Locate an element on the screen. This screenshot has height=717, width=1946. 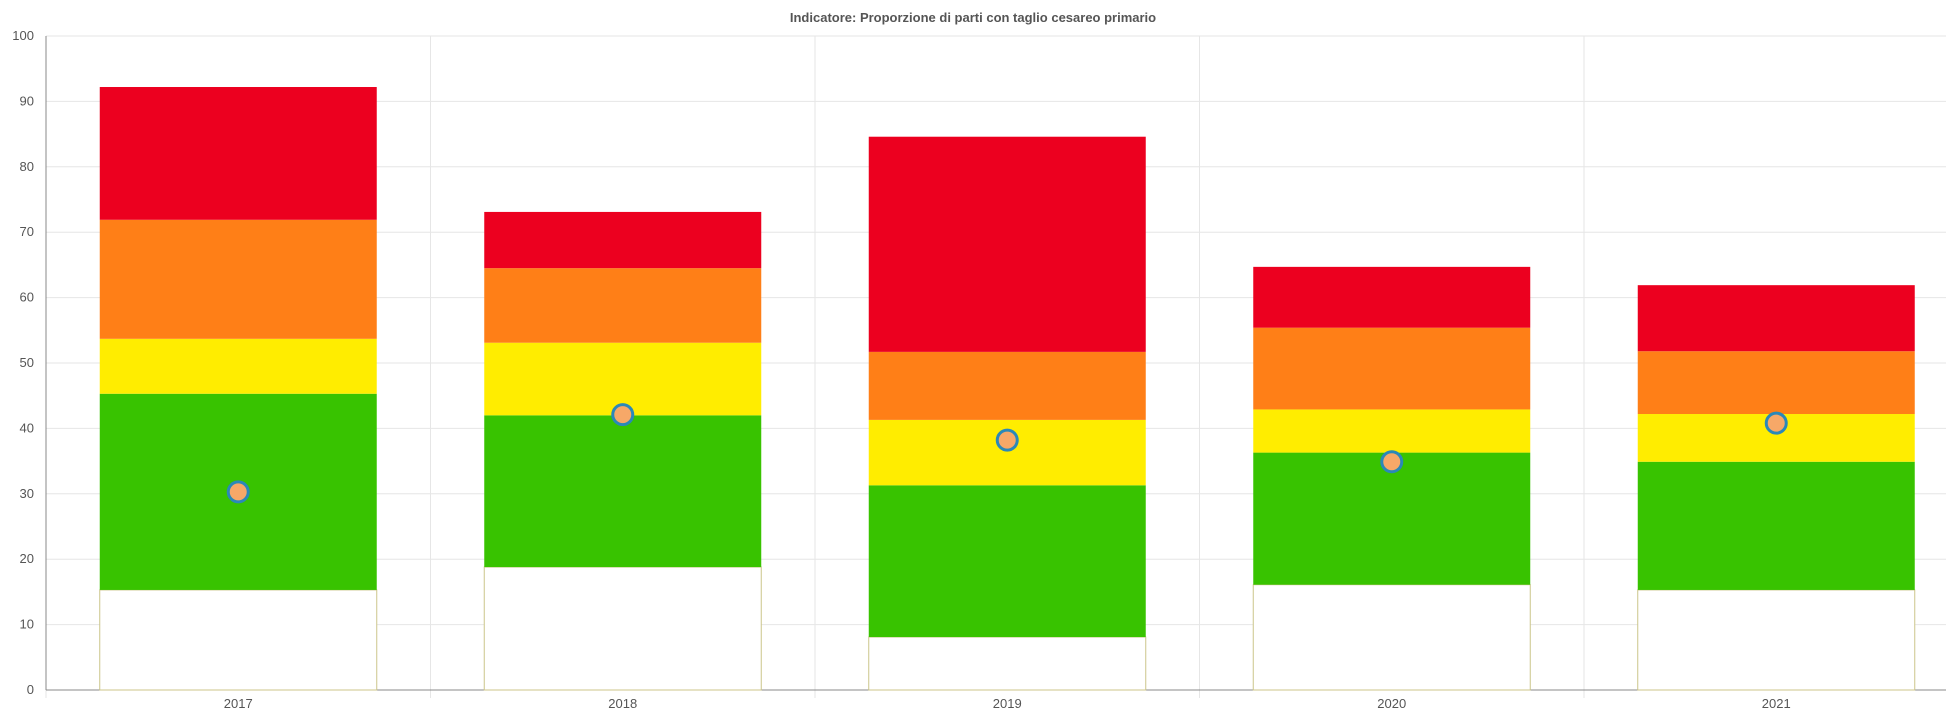
y-tick-label: 30 is located at coordinates (27, 493).